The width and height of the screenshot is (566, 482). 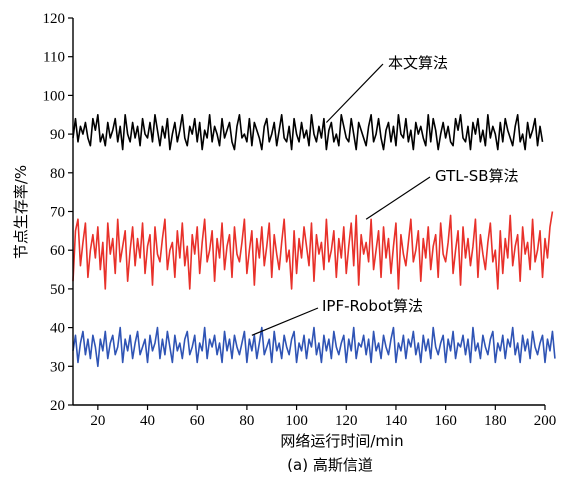 I want to click on x-tick-label: 200, so click(x=545, y=421).